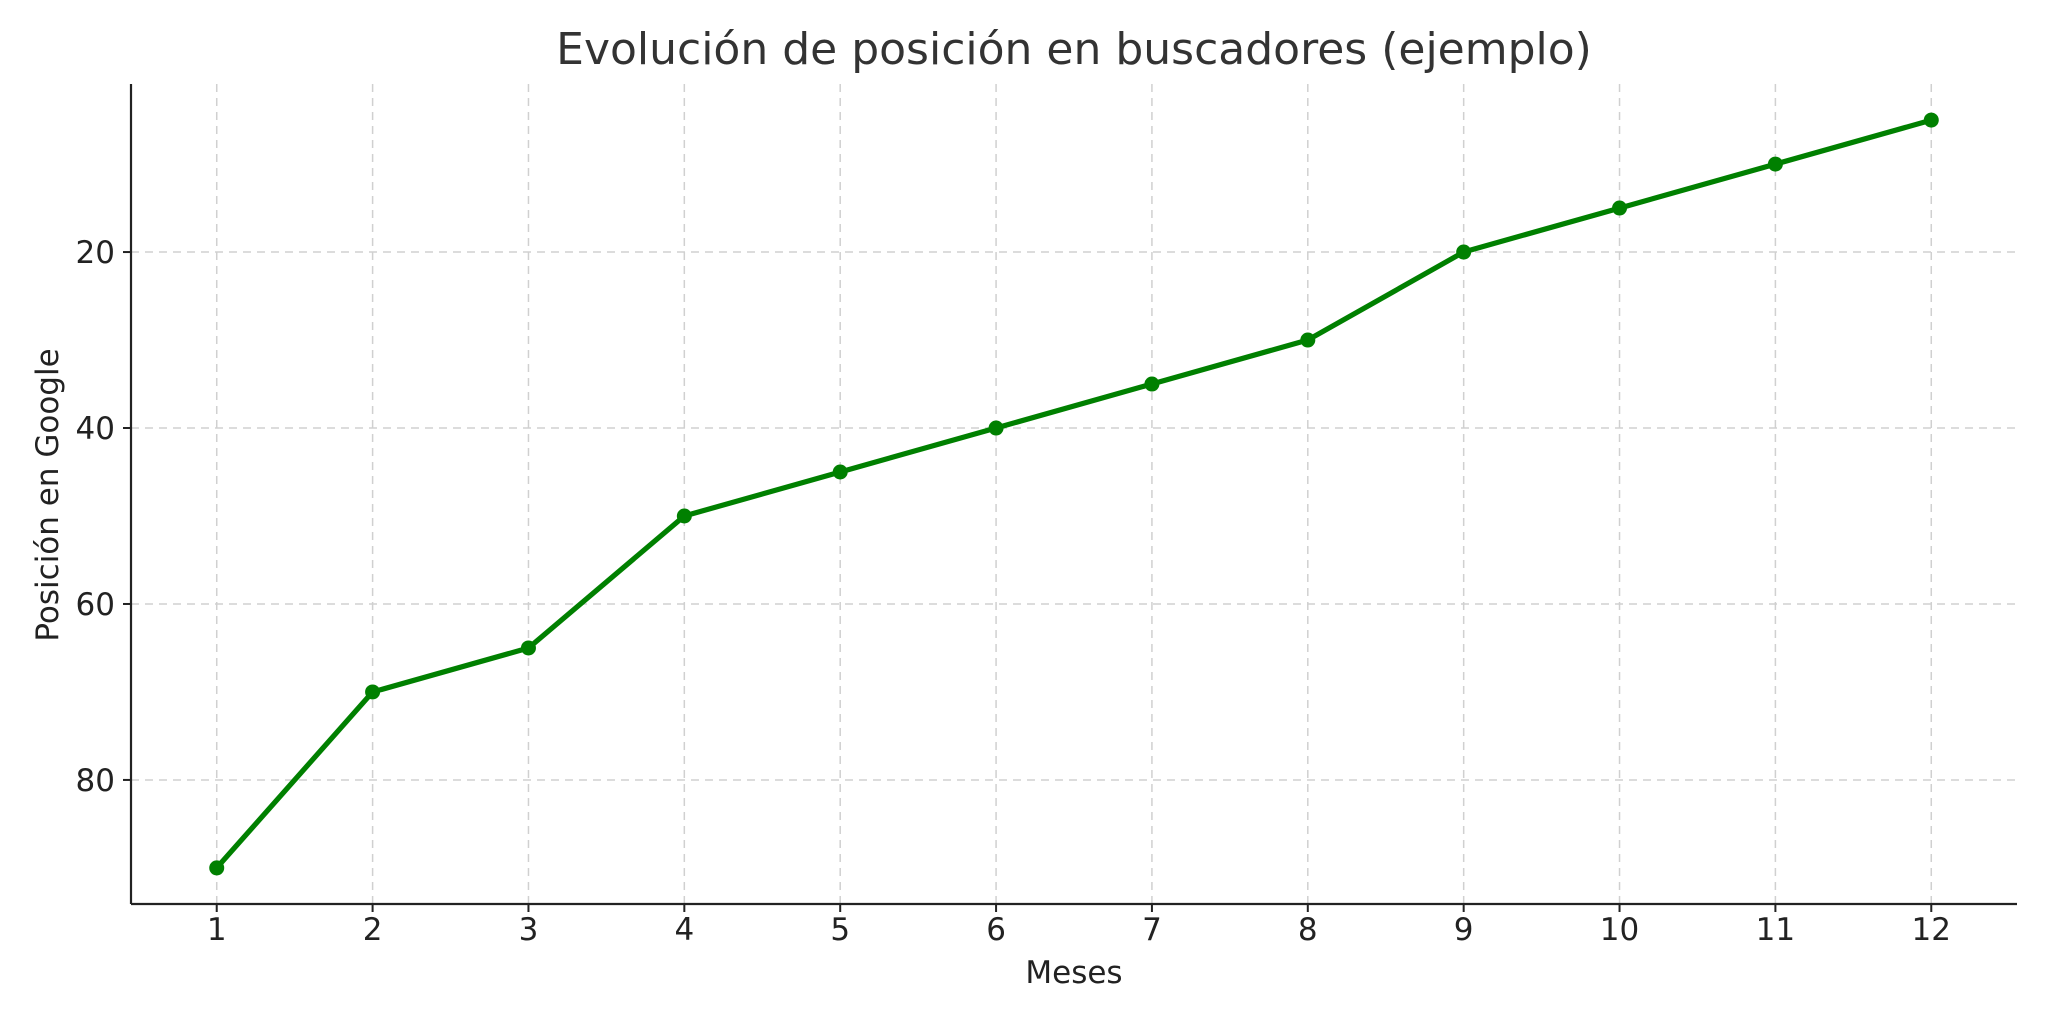 The width and height of the screenshot is (2048, 1024). I want to click on x-tick-label: 5, so click(840, 930).